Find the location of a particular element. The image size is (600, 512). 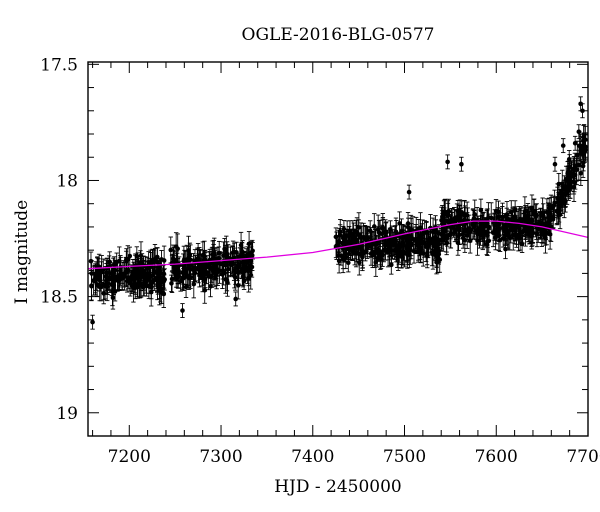

y-tick-label: 18 is located at coordinates (67, 181).